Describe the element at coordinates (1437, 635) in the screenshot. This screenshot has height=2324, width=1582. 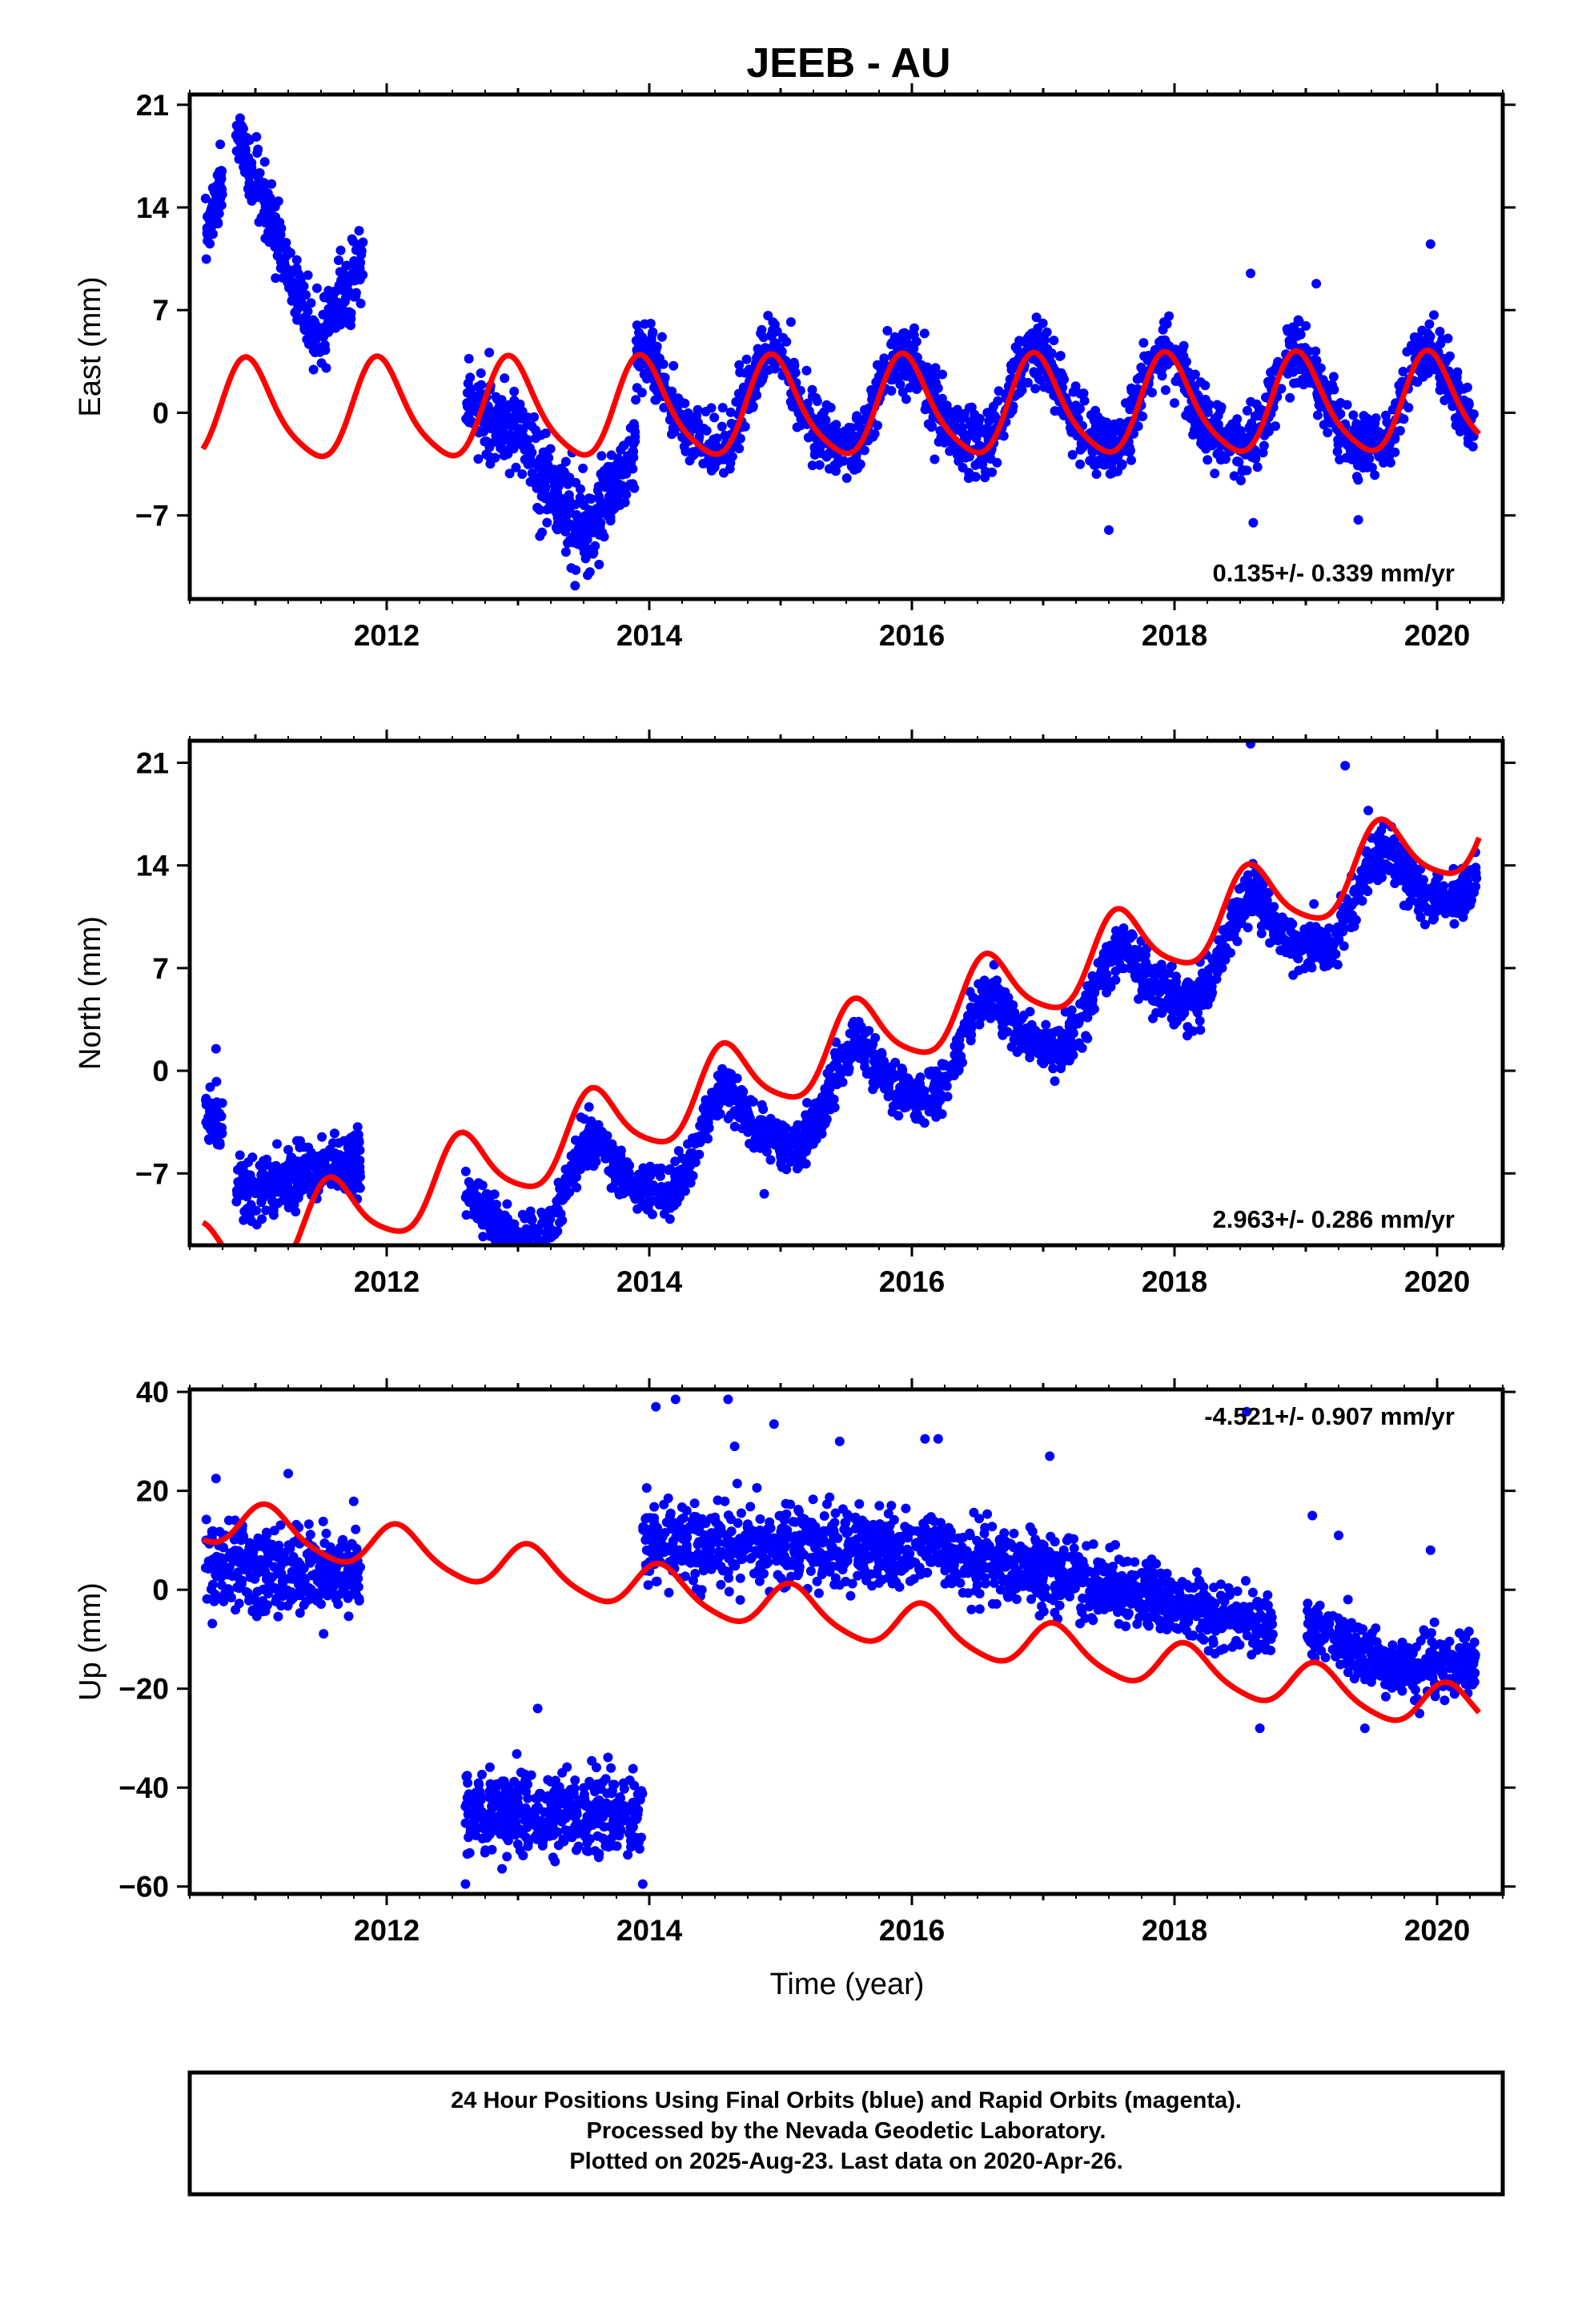
I see `x-tick-label: 2020` at that location.